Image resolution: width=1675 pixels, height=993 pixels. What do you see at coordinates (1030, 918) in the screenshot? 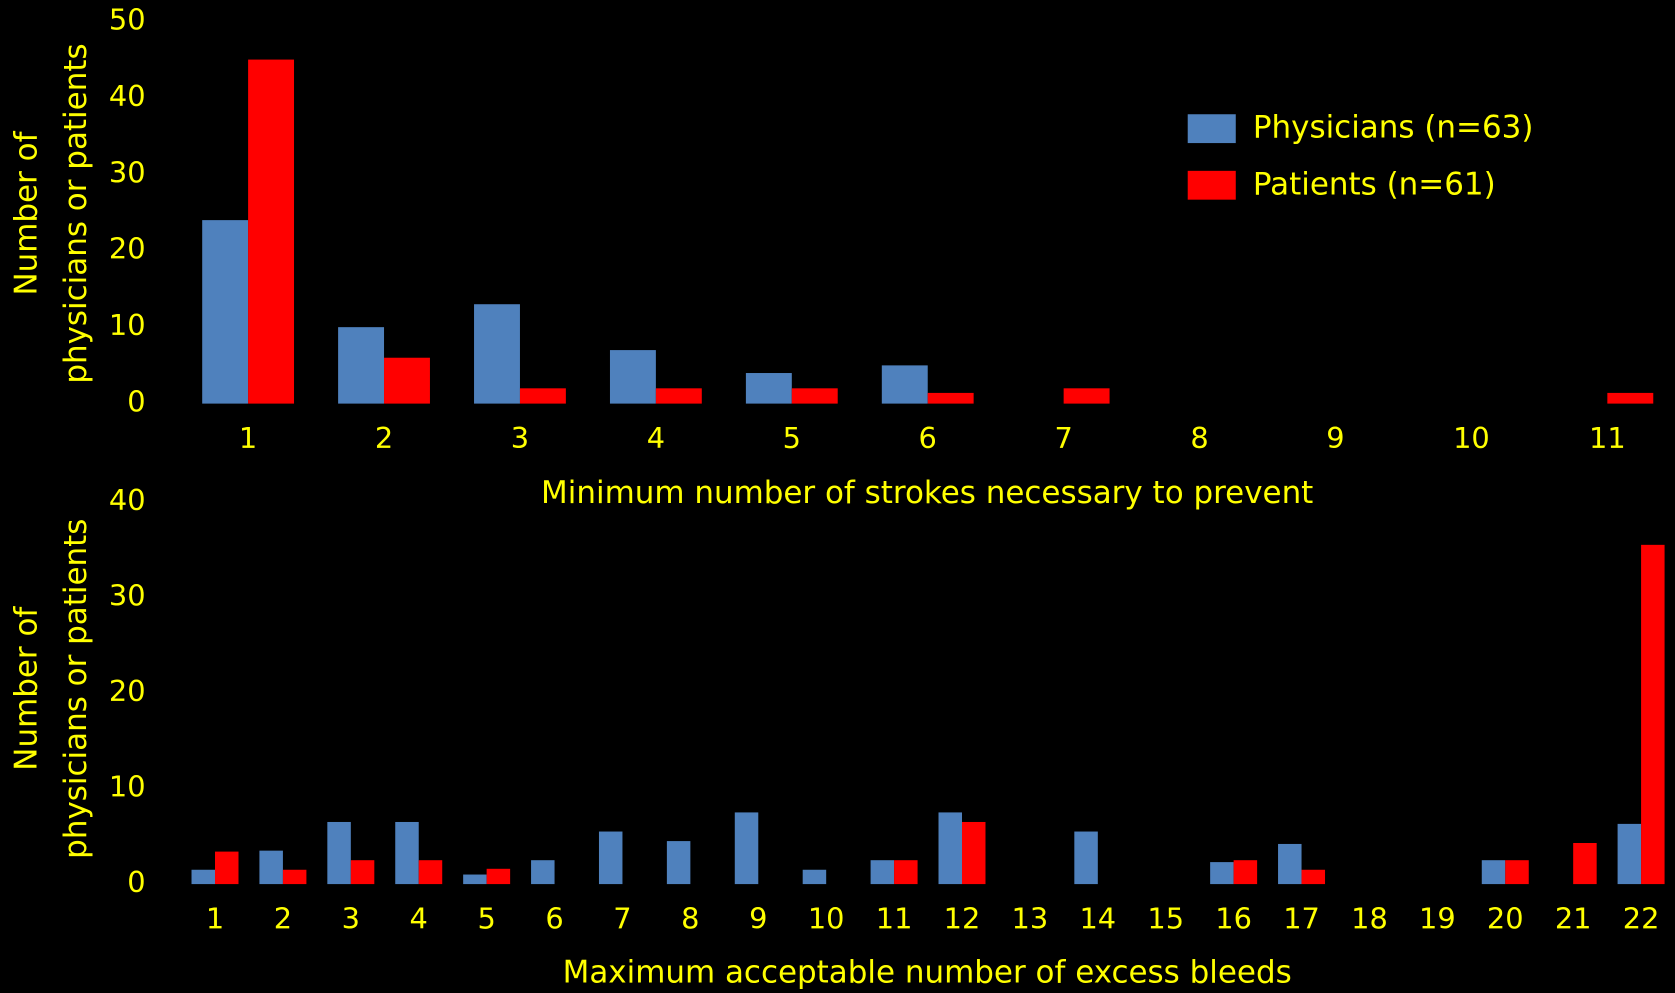
I see `x-tick-label: 13` at bounding box center [1030, 918].